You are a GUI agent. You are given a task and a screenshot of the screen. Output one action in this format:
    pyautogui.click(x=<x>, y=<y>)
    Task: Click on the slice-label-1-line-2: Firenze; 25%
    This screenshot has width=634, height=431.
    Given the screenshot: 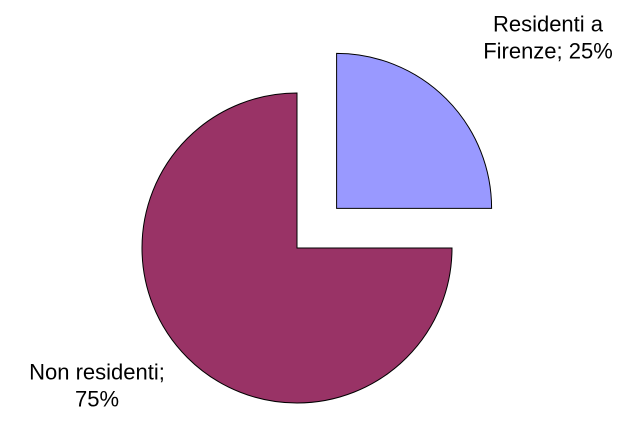 What is the action you would take?
    pyautogui.click(x=548, y=51)
    